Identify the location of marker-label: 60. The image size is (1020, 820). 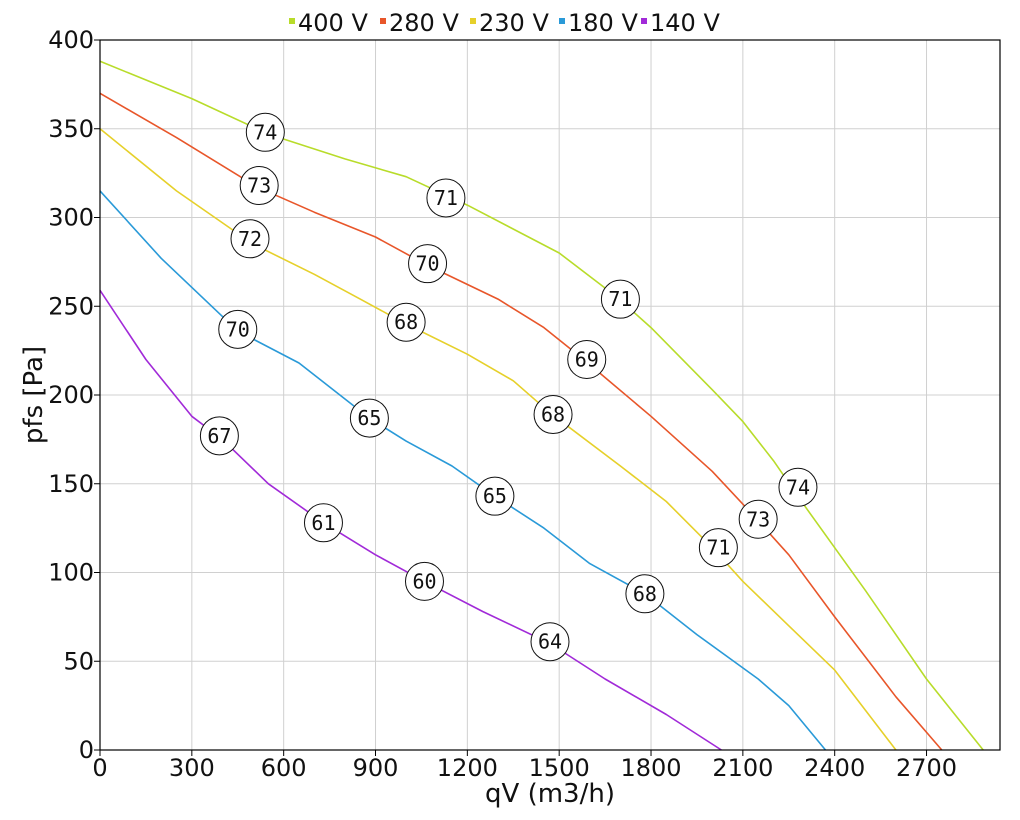
(424, 581).